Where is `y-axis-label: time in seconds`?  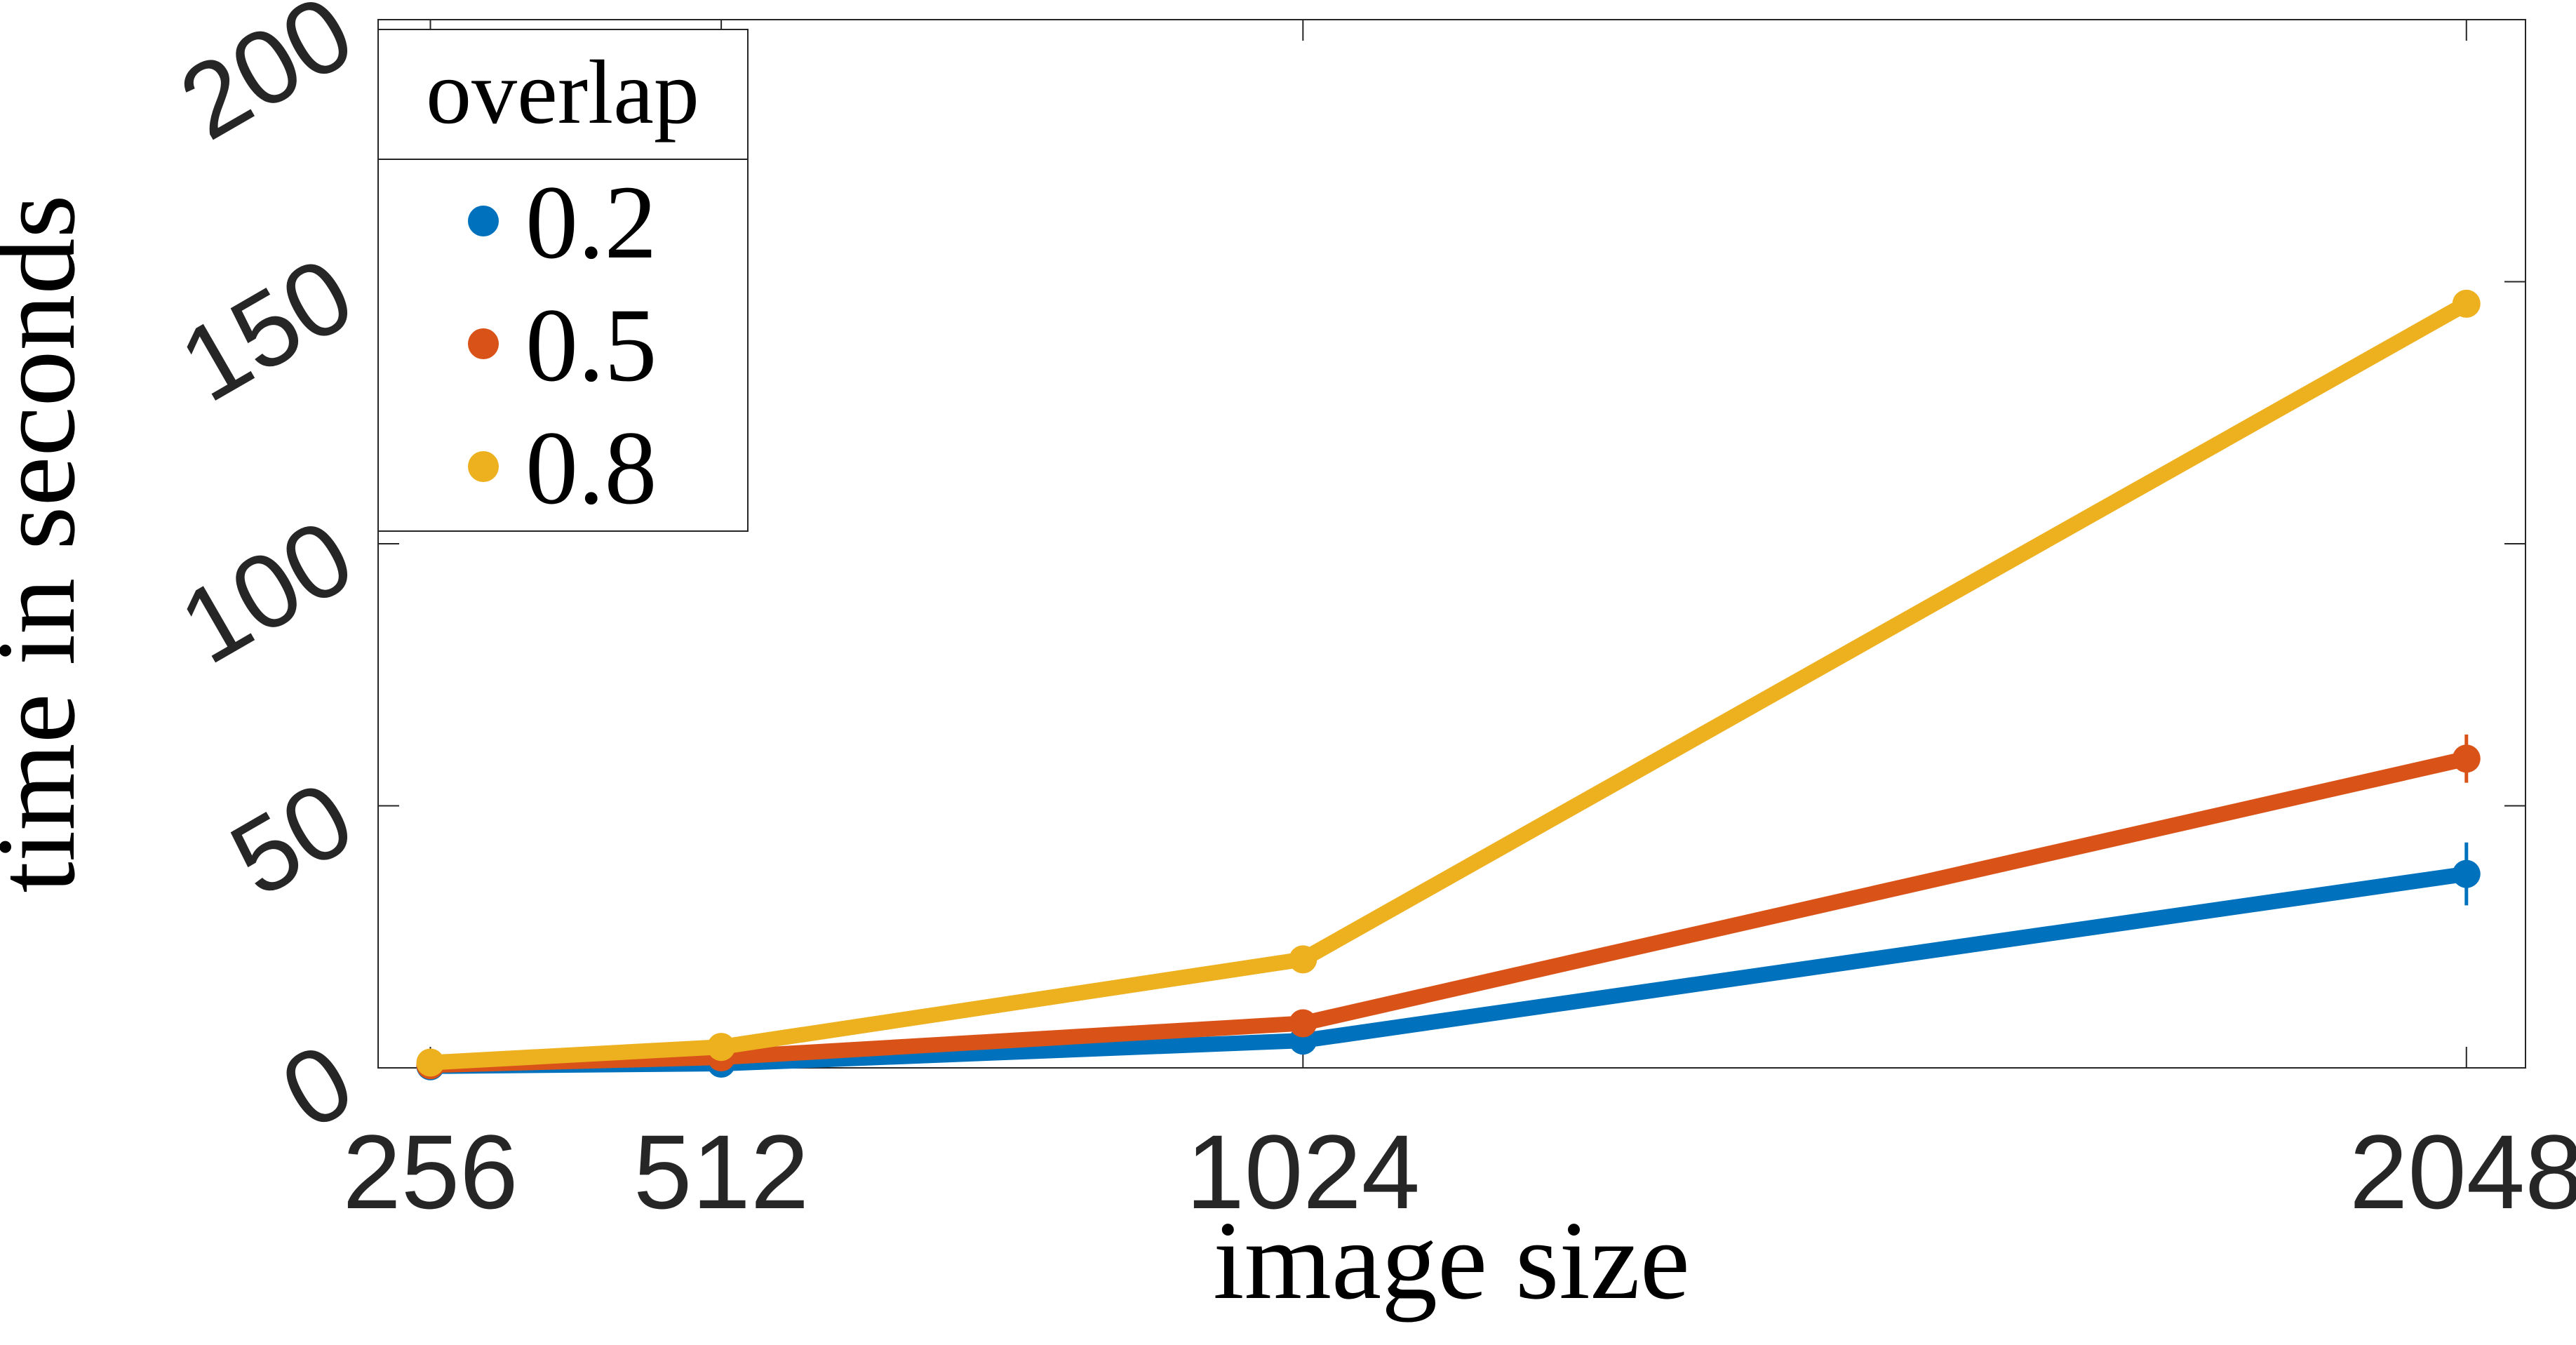
y-axis-label: time in seconds is located at coordinates (49, 543).